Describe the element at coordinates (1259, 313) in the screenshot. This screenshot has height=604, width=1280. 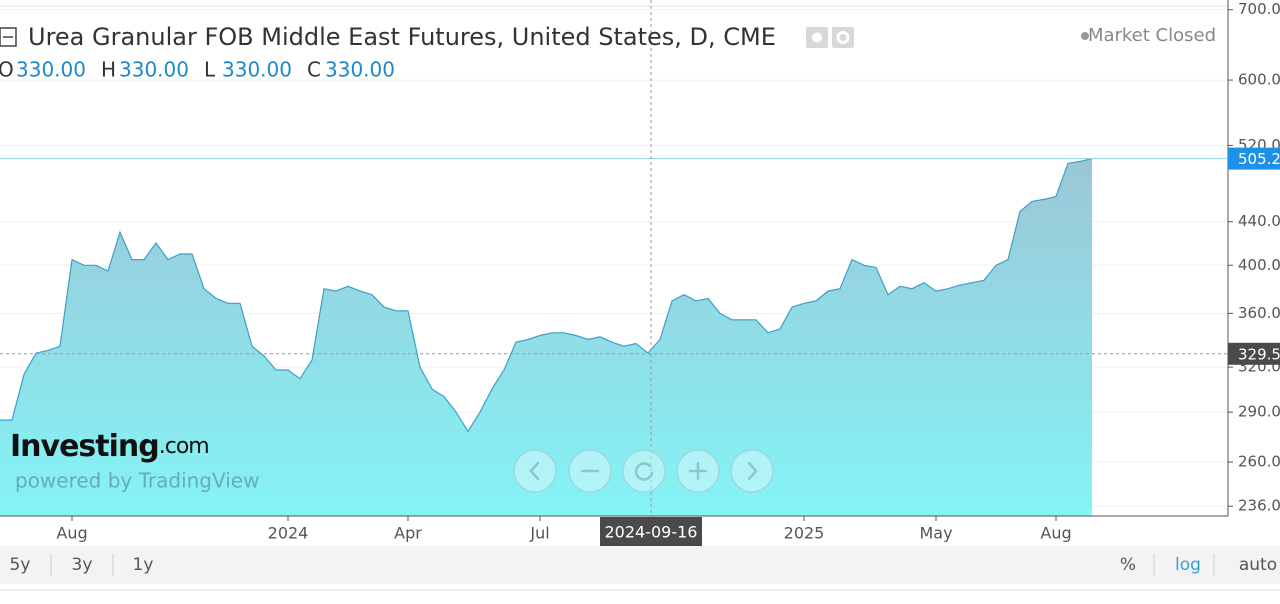
I see `y-tick-label: 360.0` at that location.